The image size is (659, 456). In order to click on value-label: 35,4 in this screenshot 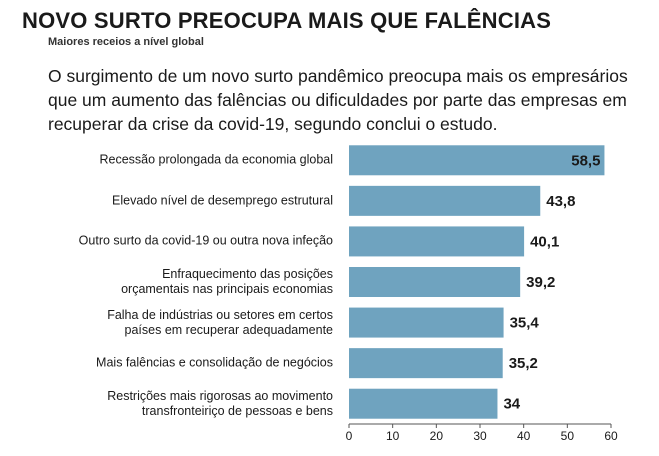, I will do `click(525, 323)`.